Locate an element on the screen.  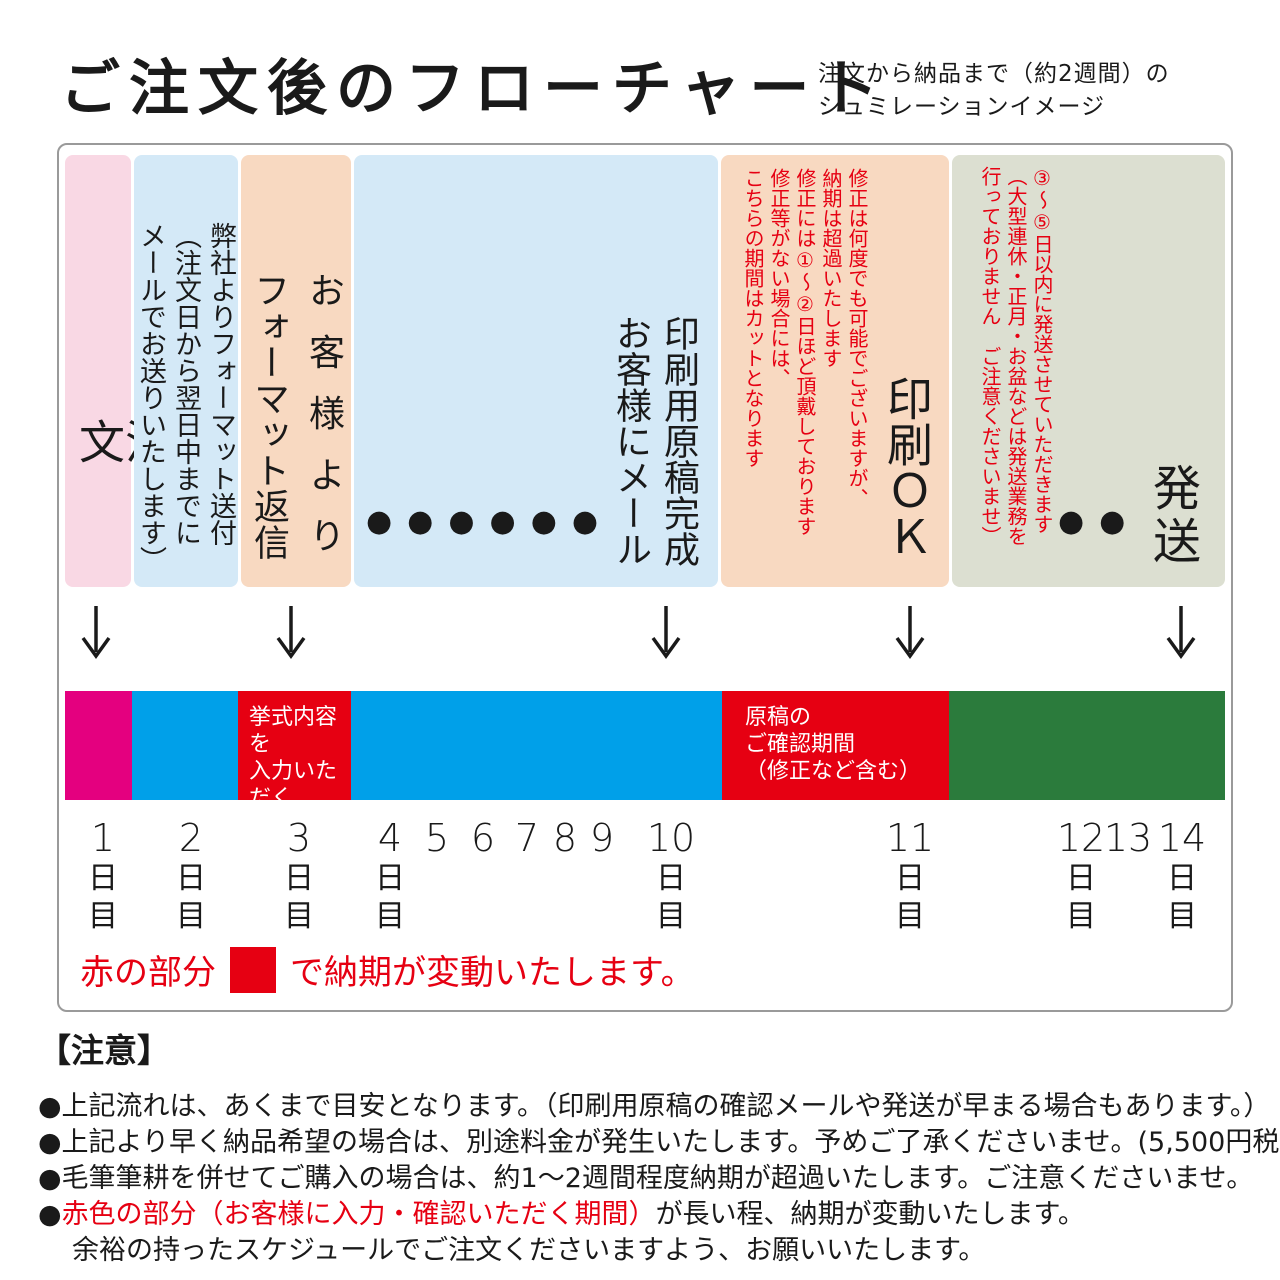
step-format-send-line-2: （注文日から翌日中までに is located at coordinates (185, 384).